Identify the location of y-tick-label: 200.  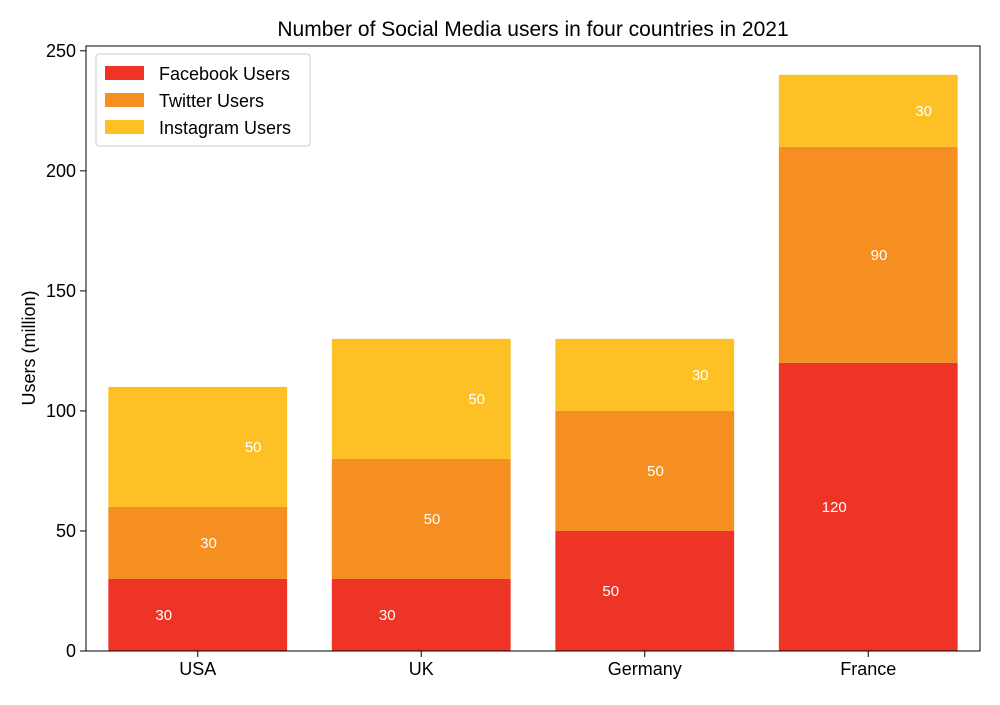
(61, 171).